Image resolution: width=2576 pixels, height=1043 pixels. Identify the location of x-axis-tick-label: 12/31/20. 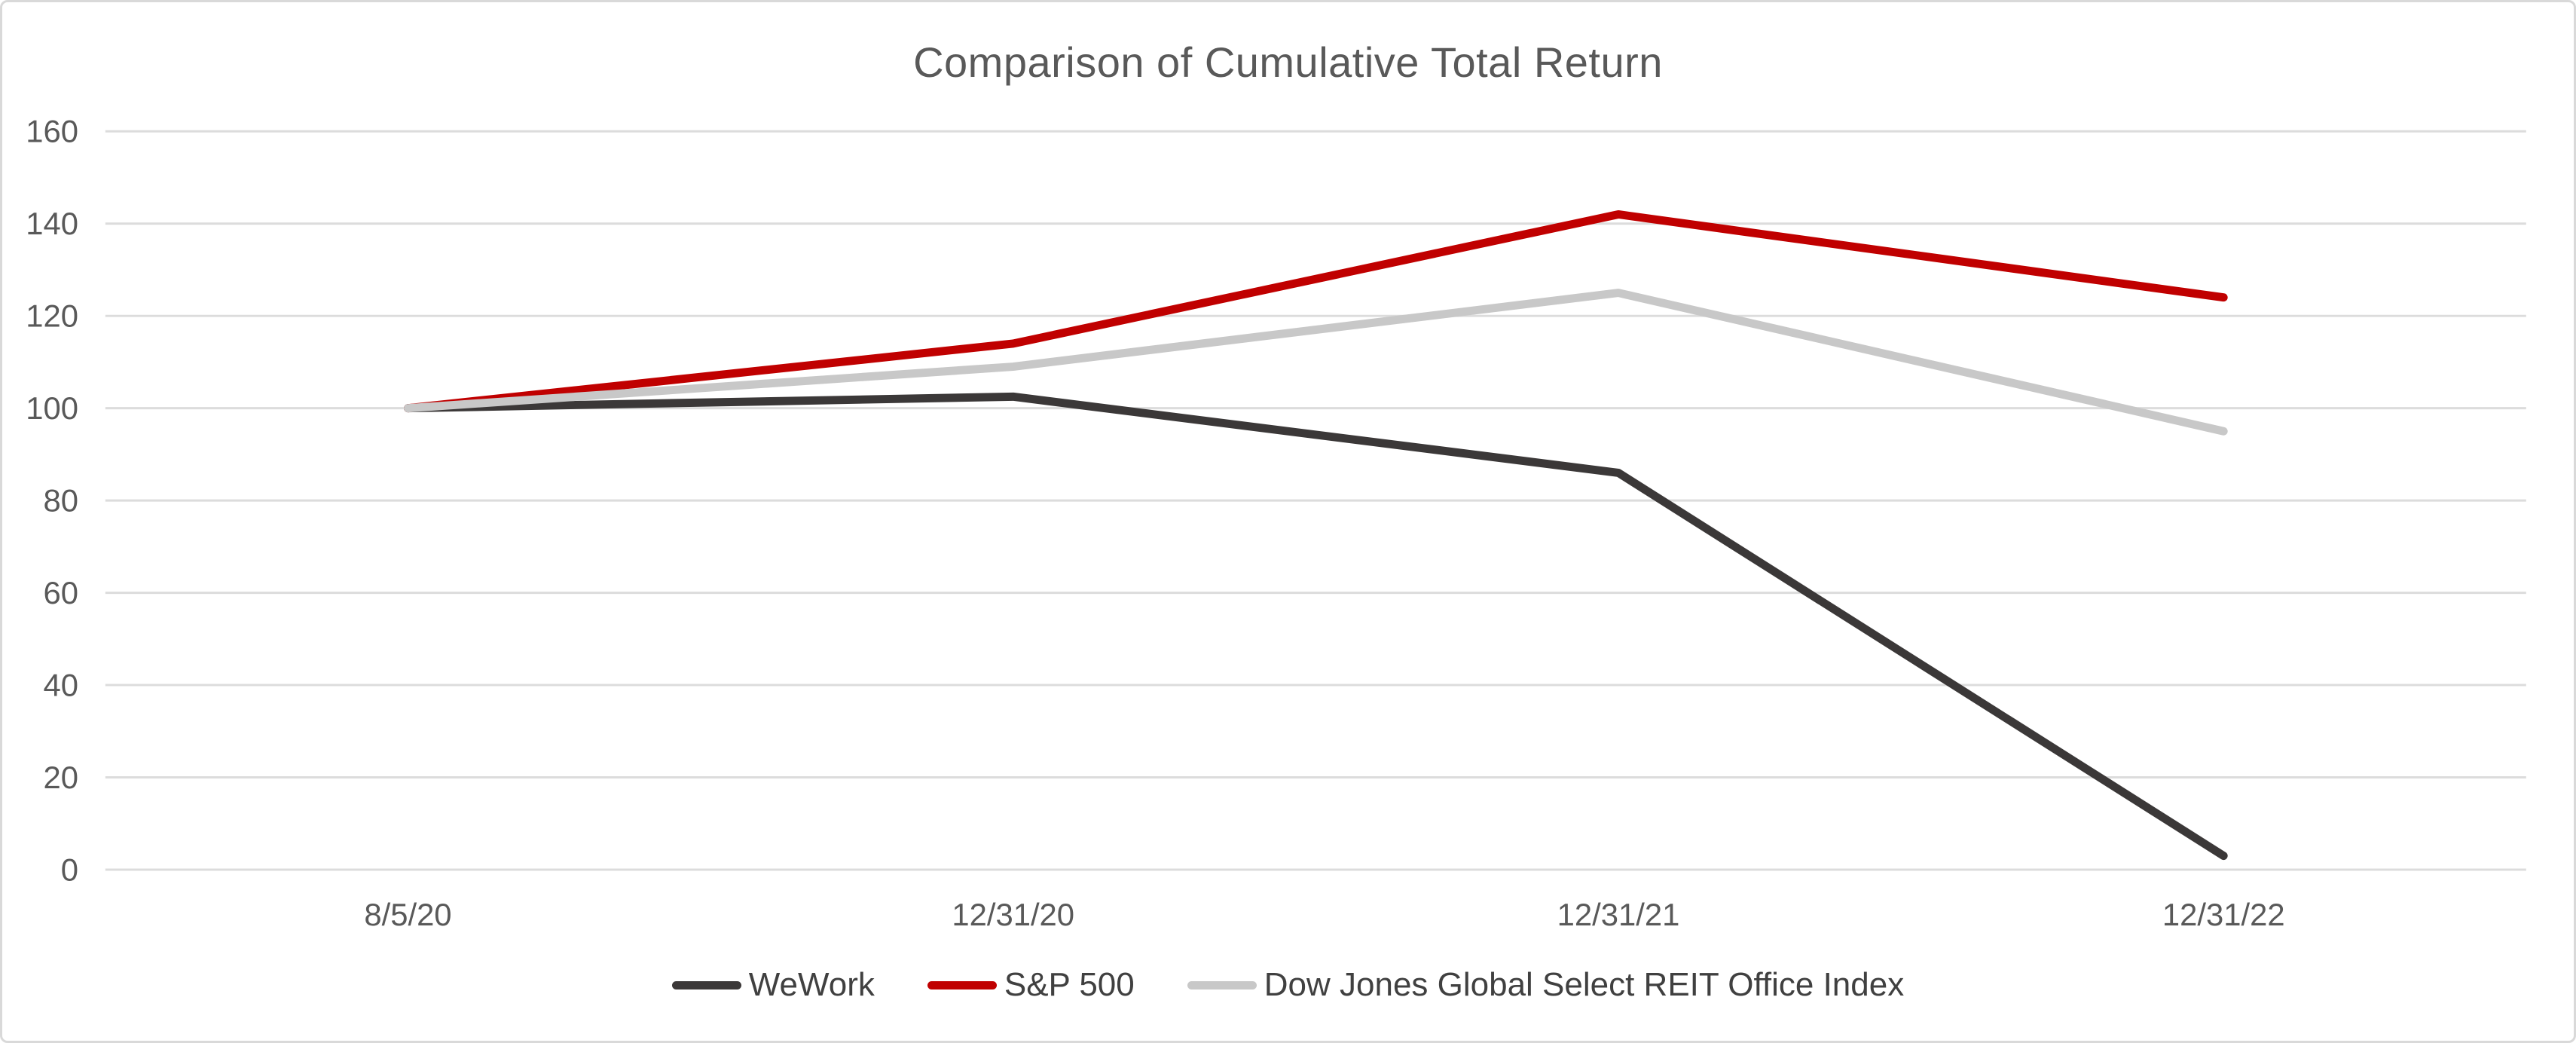
(1013, 915).